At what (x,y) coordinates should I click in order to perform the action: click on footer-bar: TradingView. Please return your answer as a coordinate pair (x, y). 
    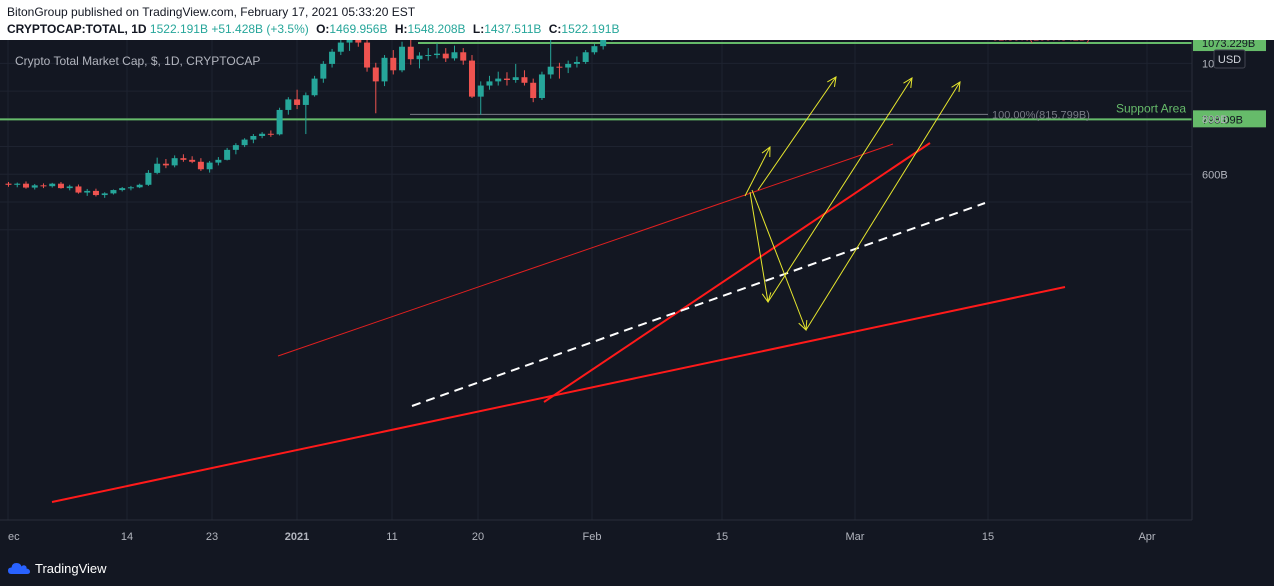
    Looking at the image, I should click on (637, 567).